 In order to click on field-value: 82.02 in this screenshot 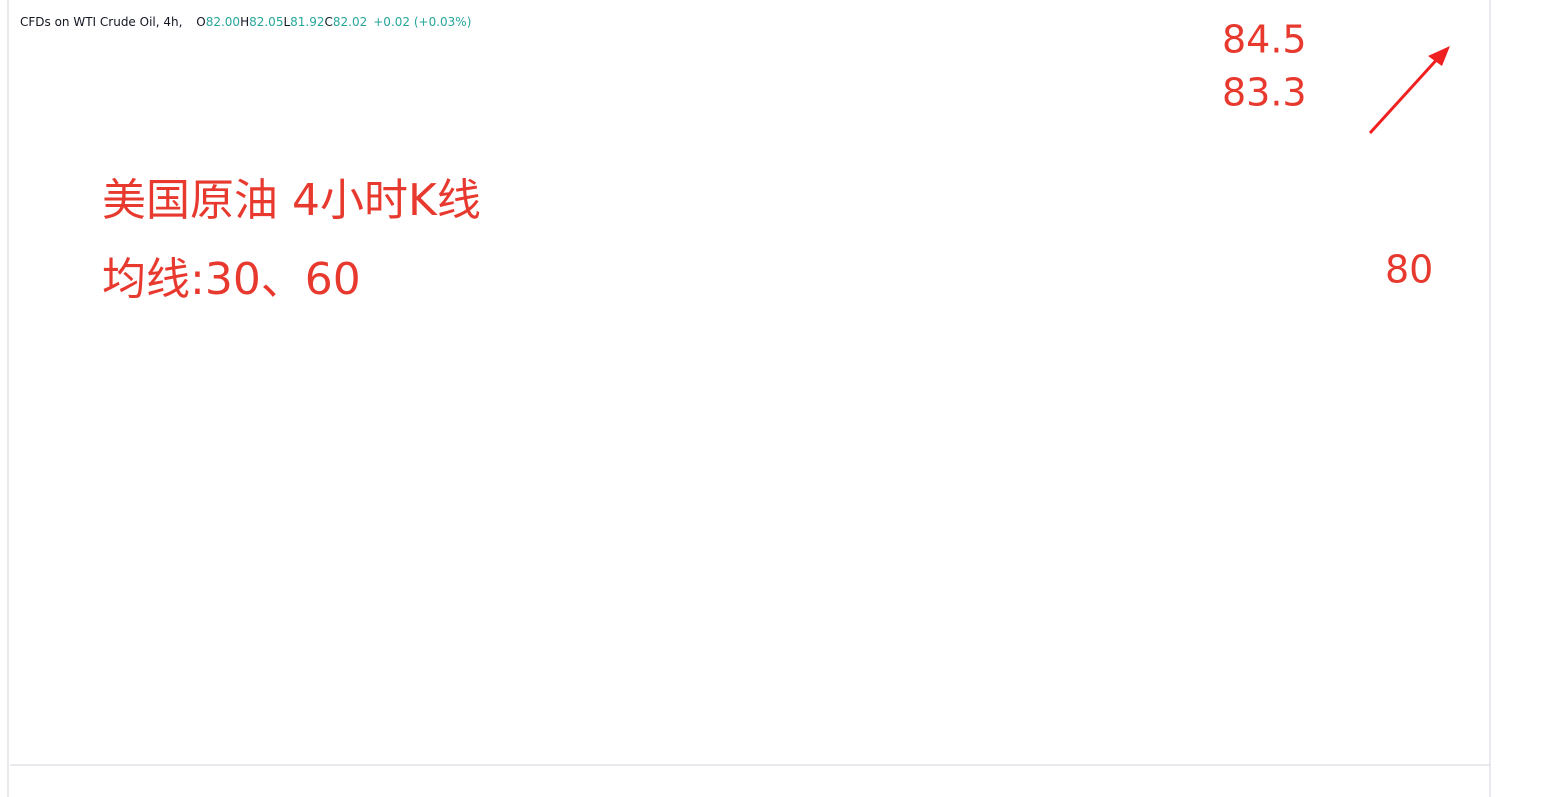, I will do `click(350, 22)`.